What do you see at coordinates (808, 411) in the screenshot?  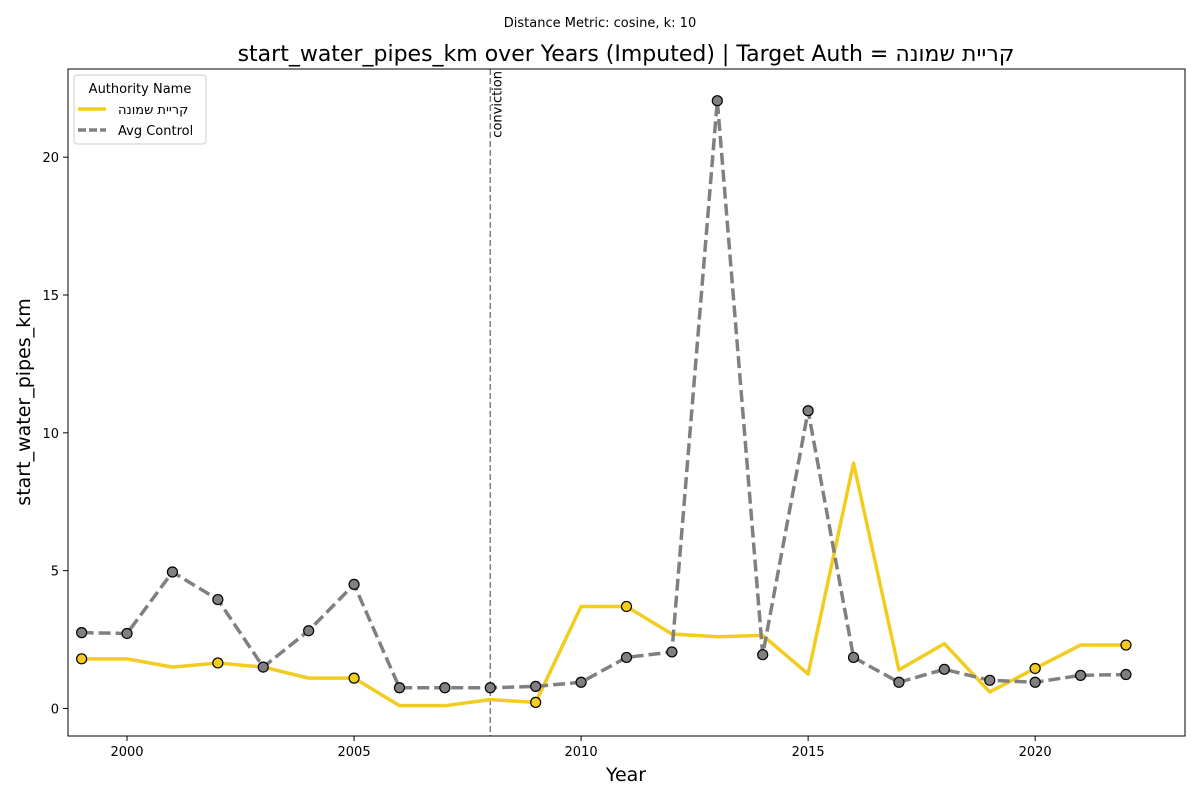 I see `series-1-point-2015` at bounding box center [808, 411].